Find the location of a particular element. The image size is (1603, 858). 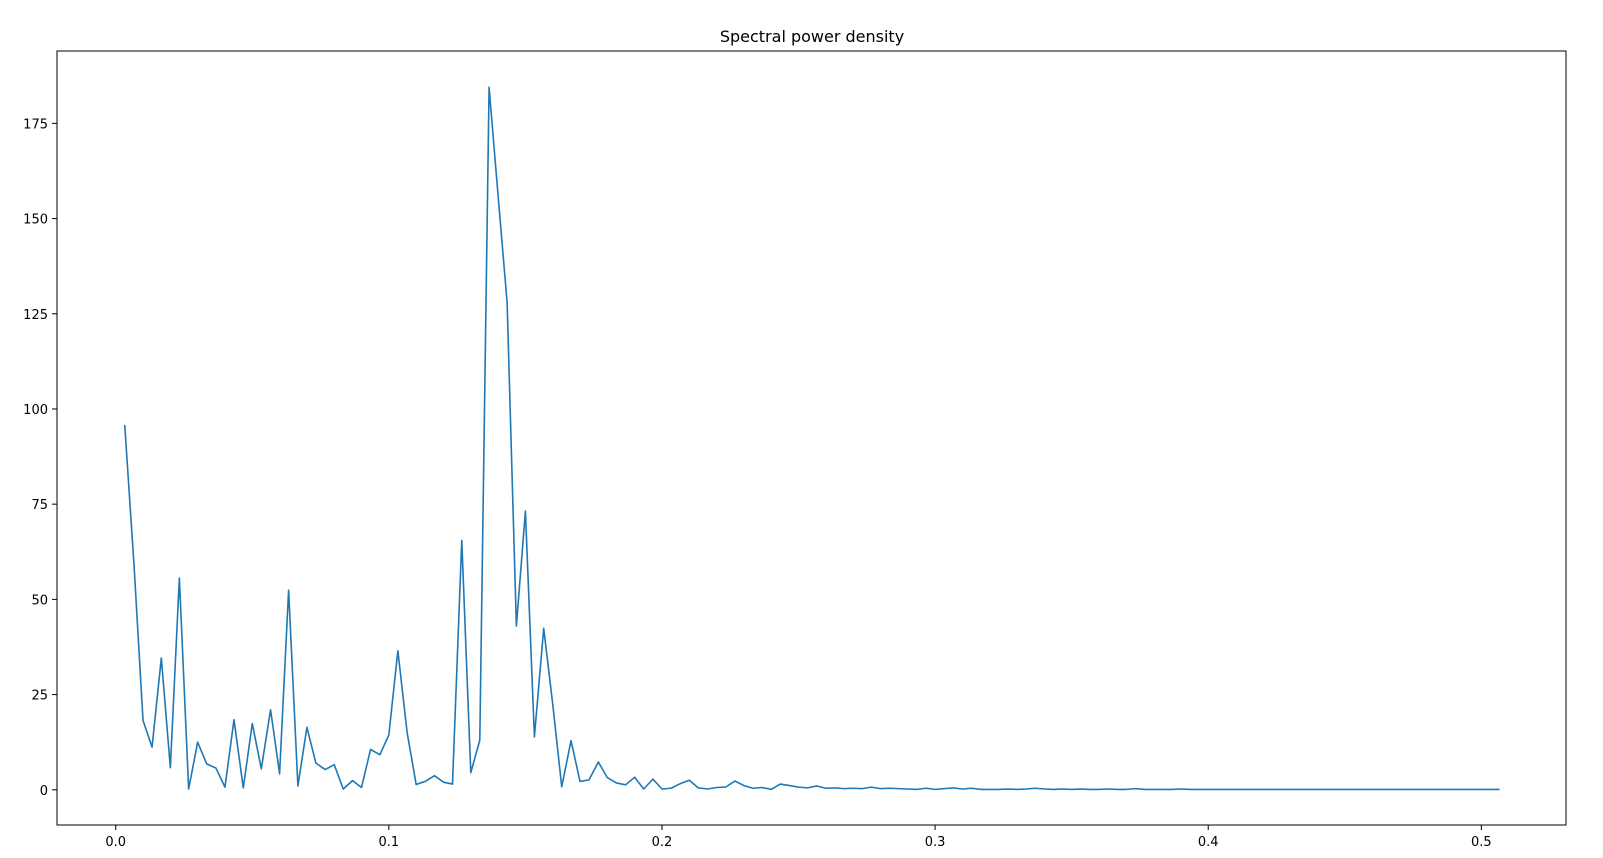

y-tick-label: 175 is located at coordinates (35, 124).